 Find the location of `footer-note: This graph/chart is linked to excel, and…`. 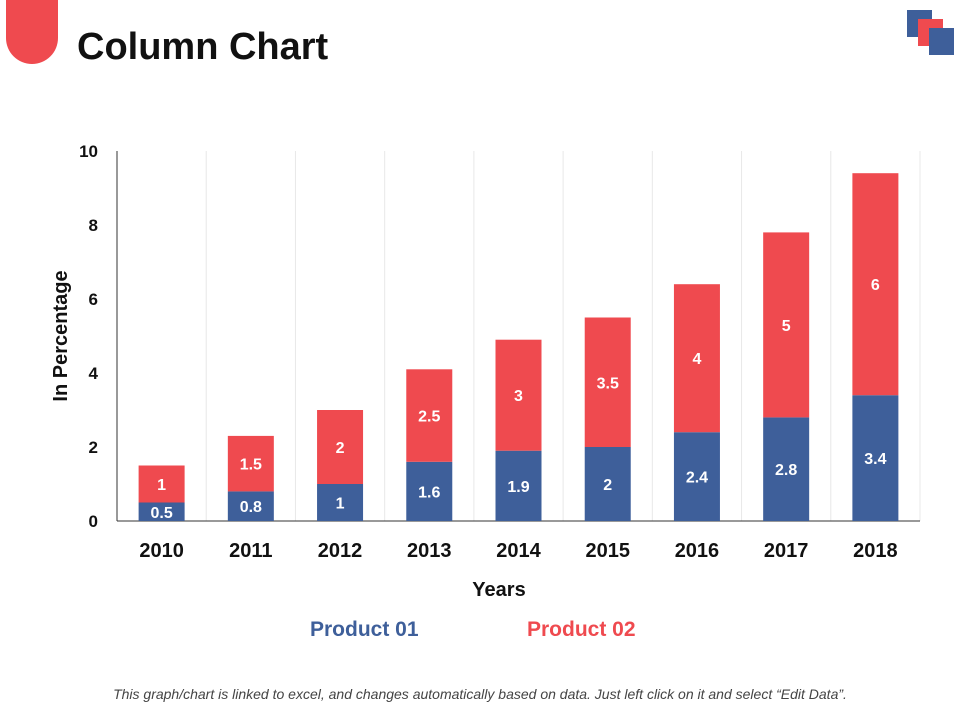

footer-note: This graph/chart is linked to excel, and… is located at coordinates (480, 694).